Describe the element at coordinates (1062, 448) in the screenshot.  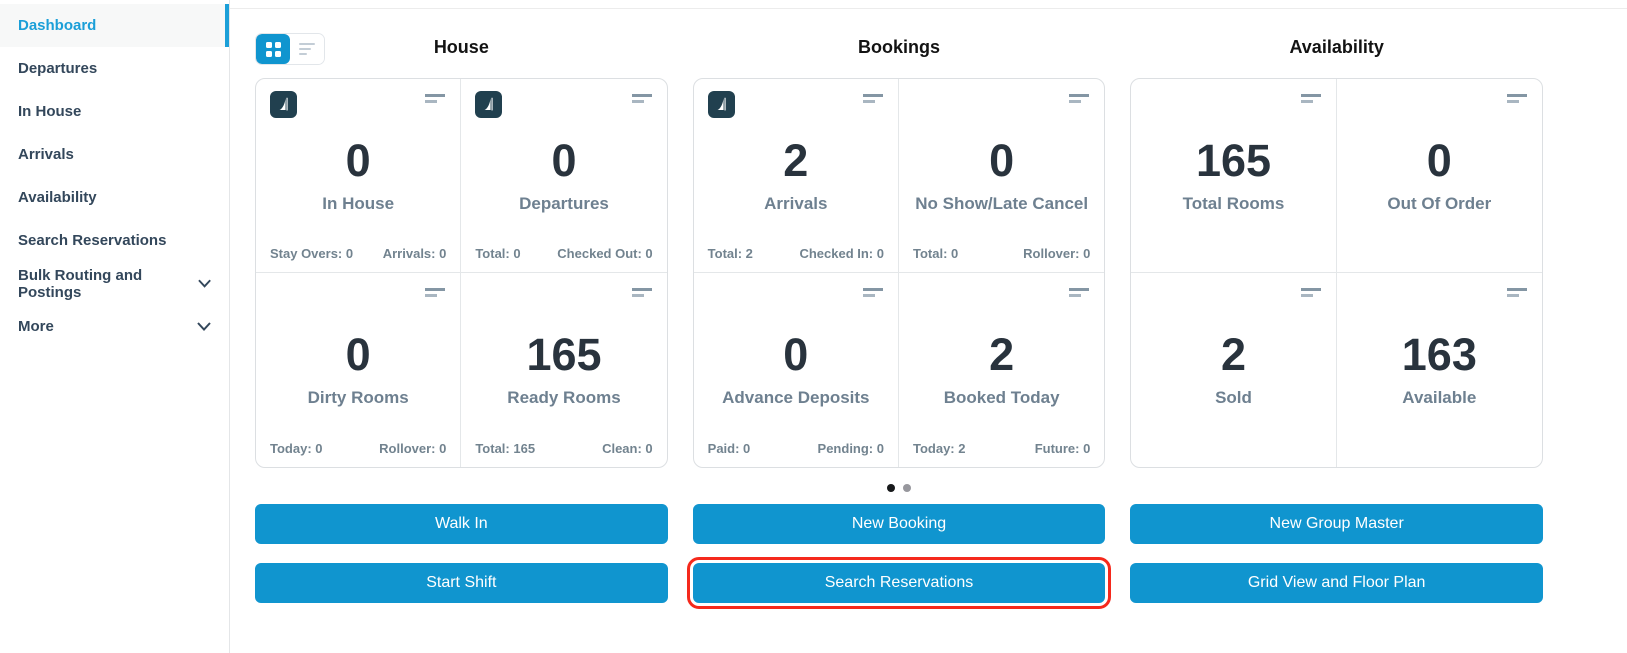
I see `substat-right: Future: 0` at that location.